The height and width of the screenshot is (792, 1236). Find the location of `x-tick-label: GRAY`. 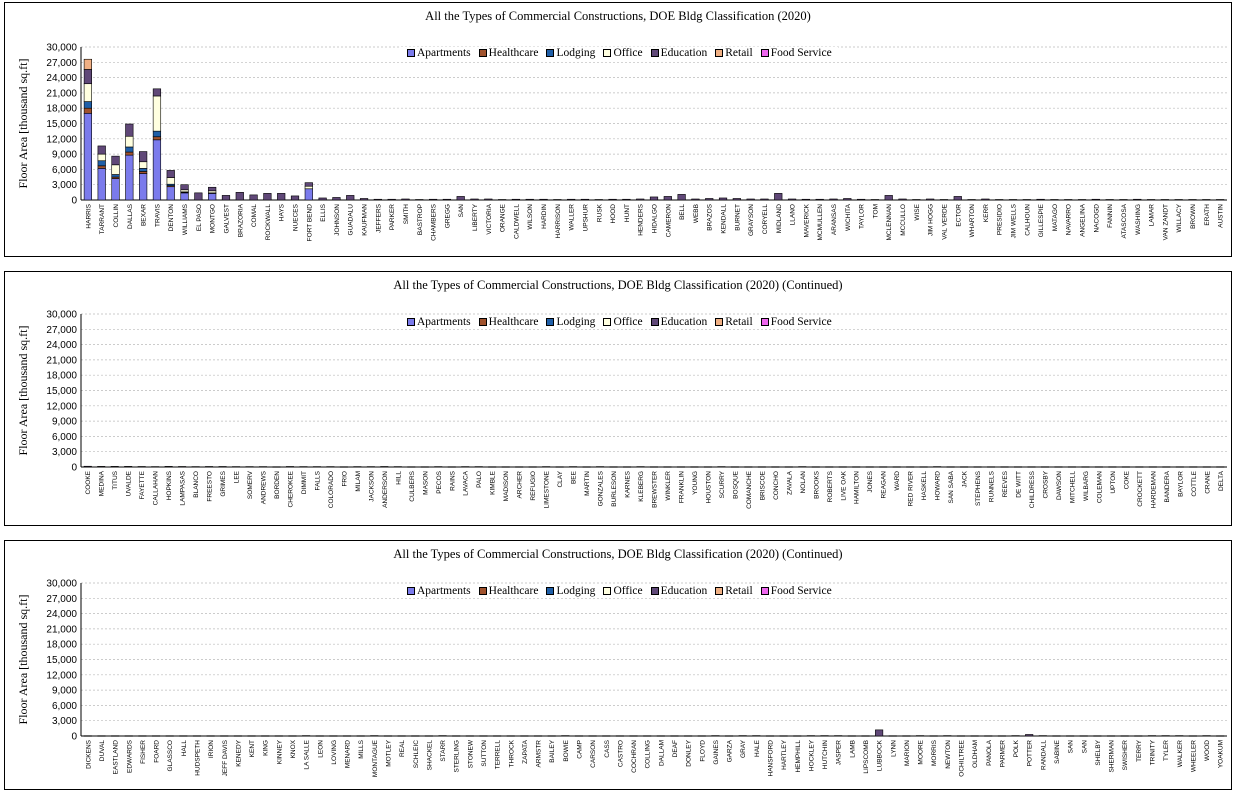

x-tick-label: GRAY is located at coordinates (743, 748).